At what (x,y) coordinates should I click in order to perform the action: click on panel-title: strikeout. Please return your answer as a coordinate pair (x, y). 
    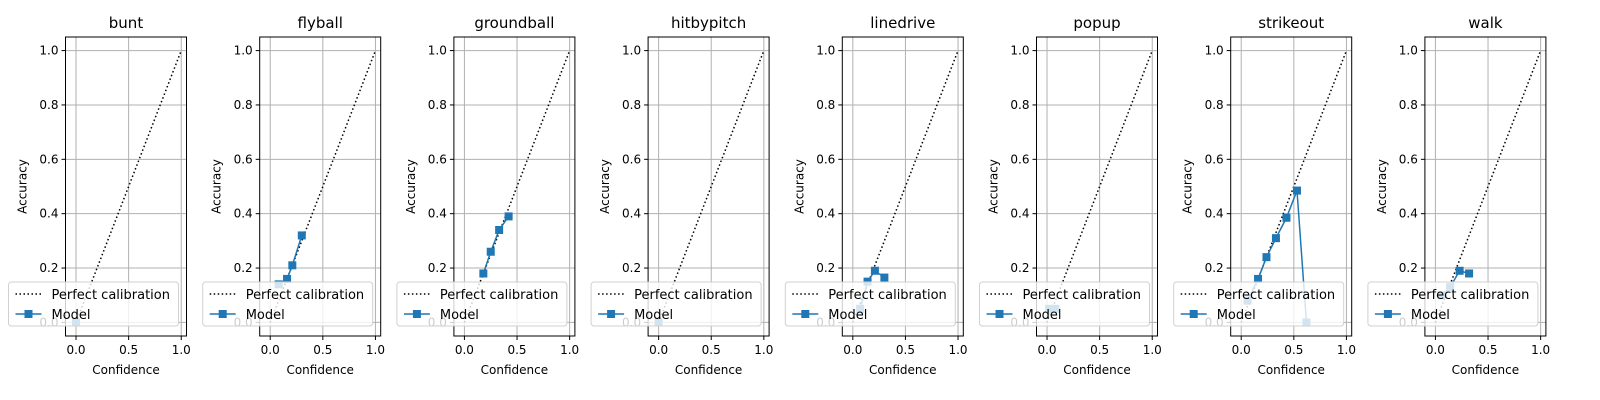
    Looking at the image, I should click on (1291, 23).